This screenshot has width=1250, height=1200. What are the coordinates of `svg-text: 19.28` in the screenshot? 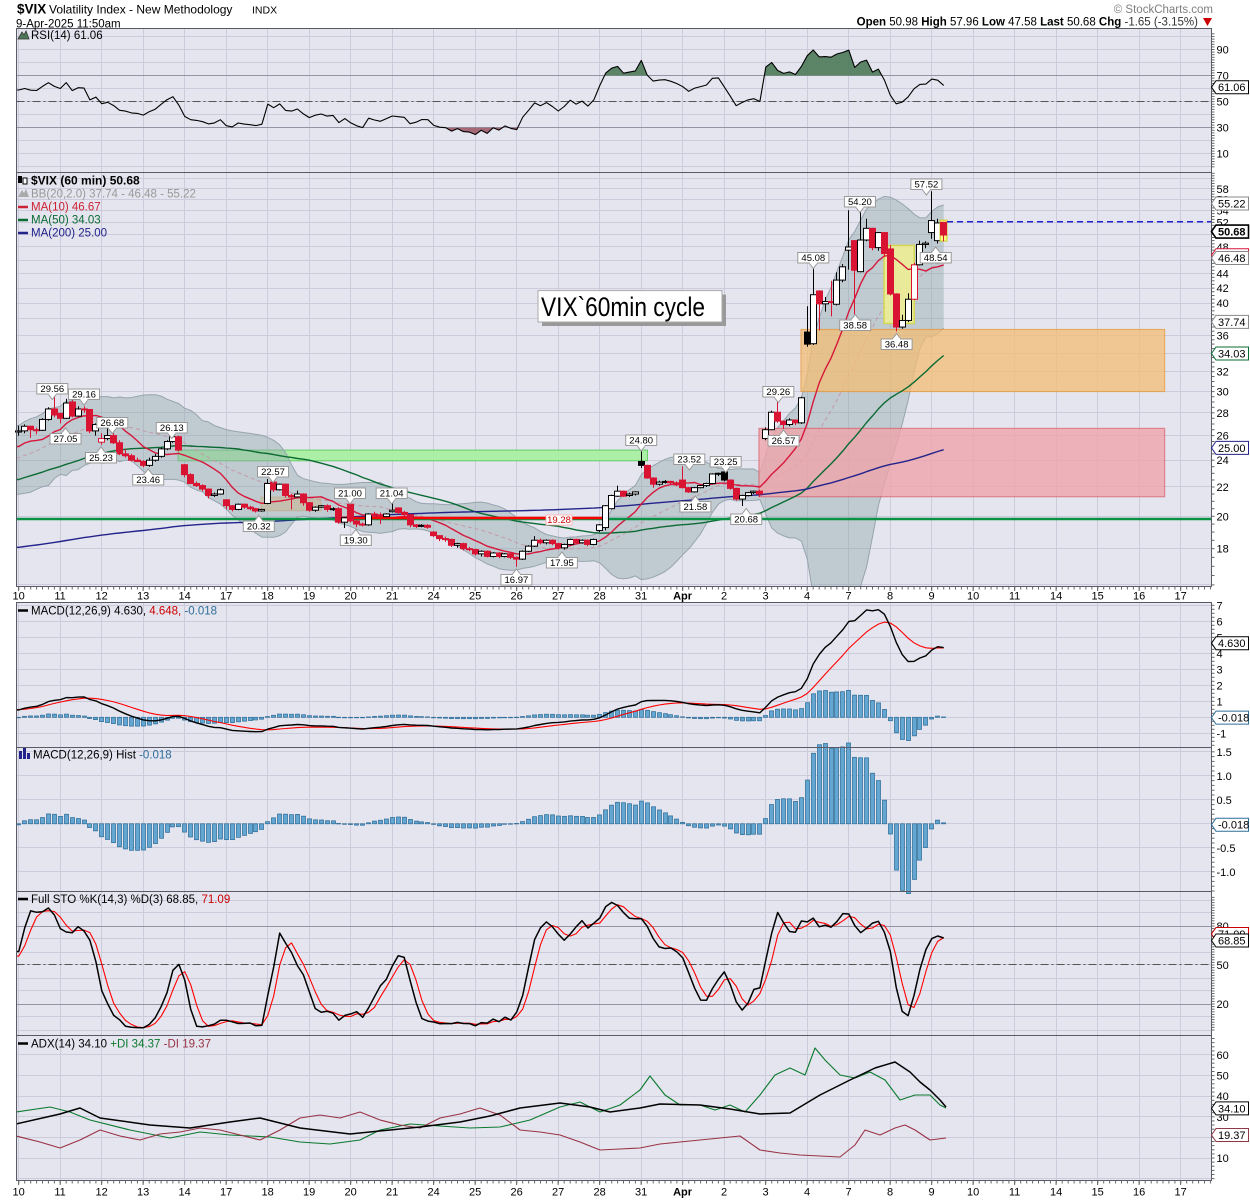 It's located at (559, 520).